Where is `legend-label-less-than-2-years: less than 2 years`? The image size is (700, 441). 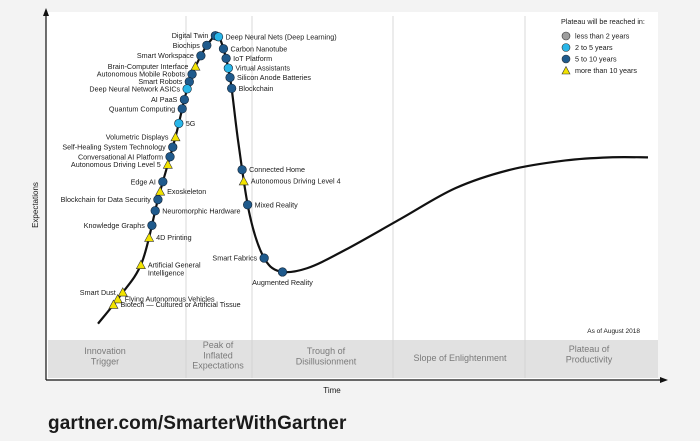
legend-label-less-than-2-years: less than 2 years is located at coordinates (602, 36).